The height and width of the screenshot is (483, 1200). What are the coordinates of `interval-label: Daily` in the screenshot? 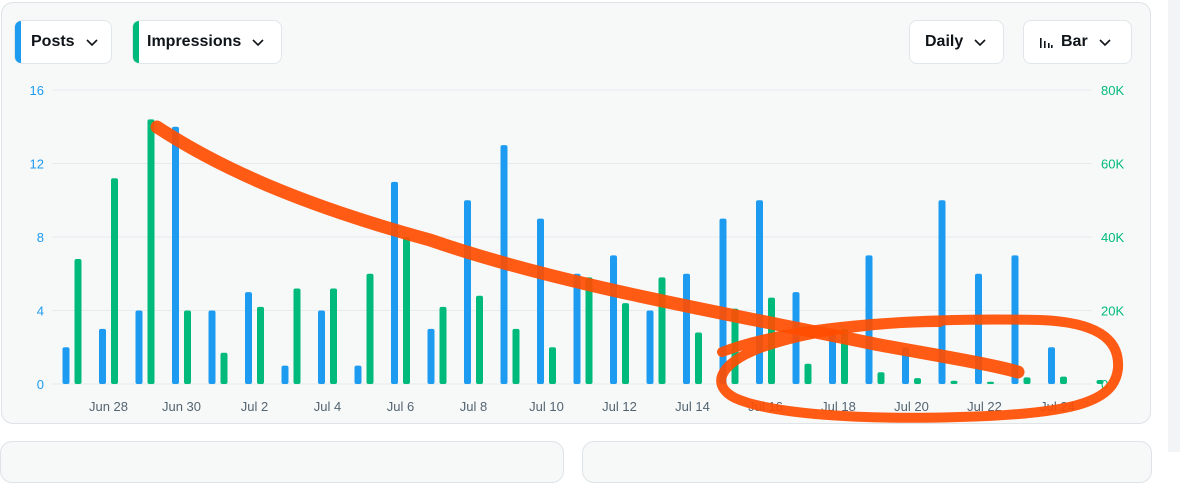 It's located at (944, 41).